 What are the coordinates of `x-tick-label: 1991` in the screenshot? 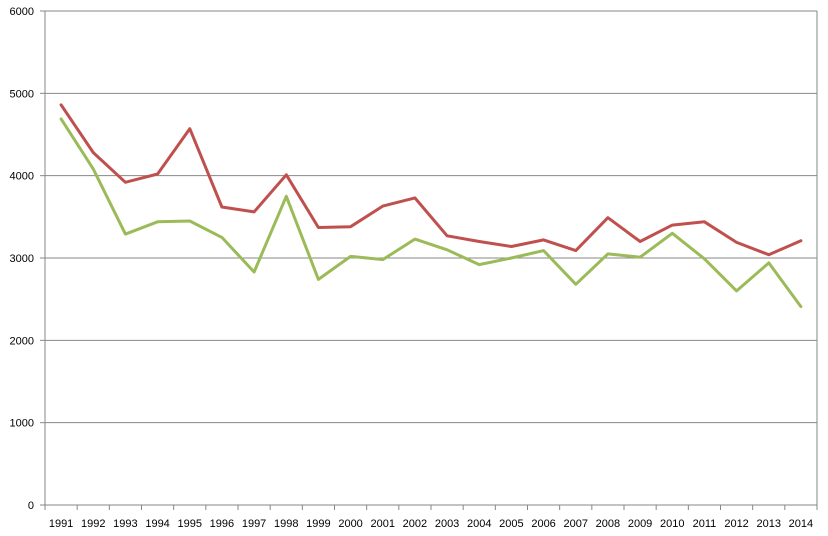 It's located at (61, 524).